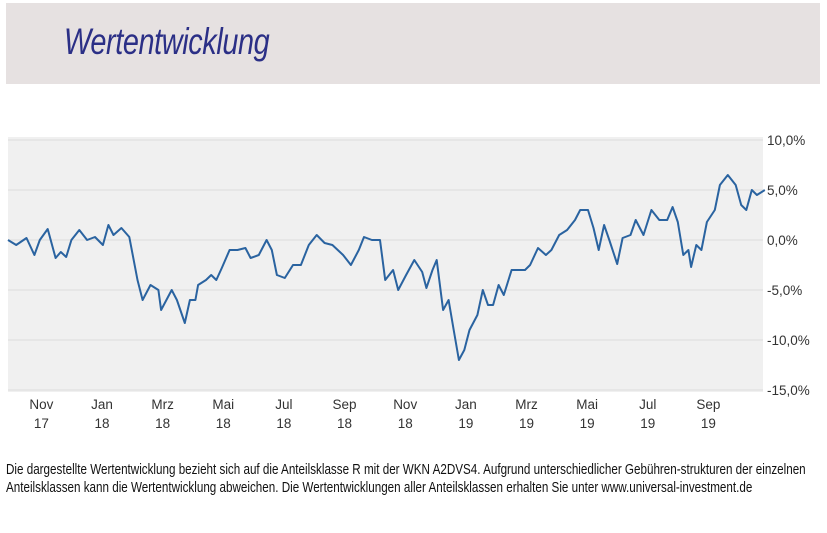 Image resolution: width=827 pixels, height=533 pixels. Describe the element at coordinates (782, 190) in the screenshot. I see `y-tick-label: 5,0%` at that location.